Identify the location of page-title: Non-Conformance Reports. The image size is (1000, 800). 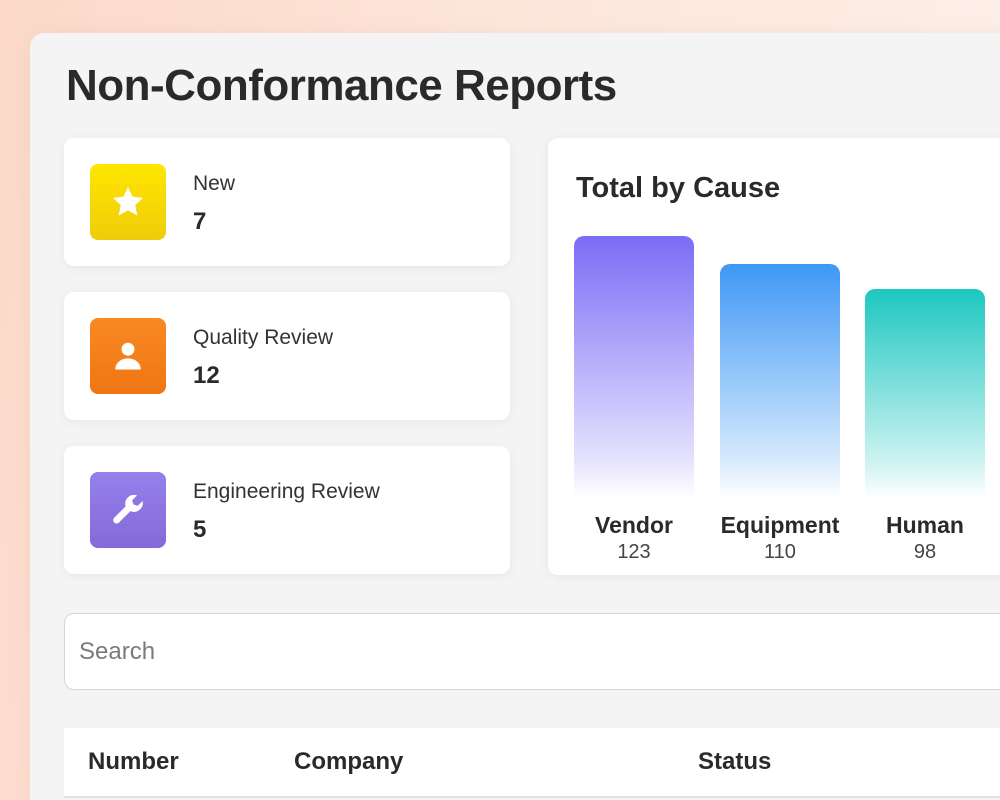
(341, 85).